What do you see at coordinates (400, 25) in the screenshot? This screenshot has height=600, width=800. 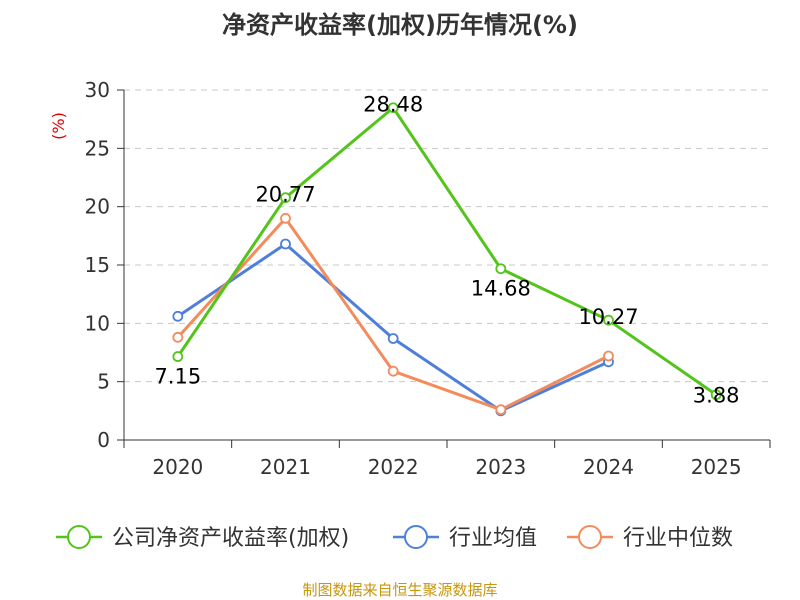 I see `chart-title: 净资产收益率(加权)历年情况(%)` at bounding box center [400, 25].